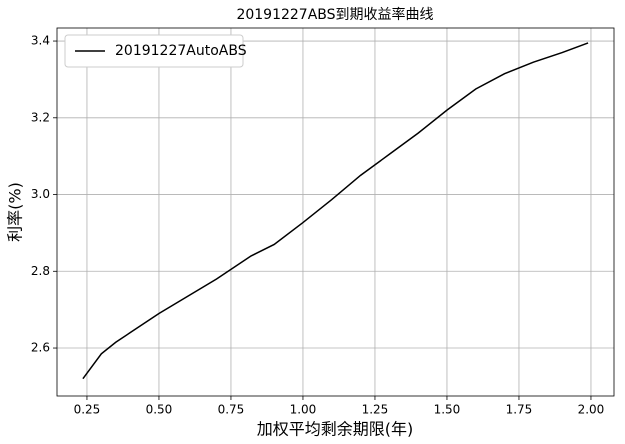 This screenshot has height=444, width=625. What do you see at coordinates (519, 410) in the screenshot?
I see `x-tick-label: 1.75` at bounding box center [519, 410].